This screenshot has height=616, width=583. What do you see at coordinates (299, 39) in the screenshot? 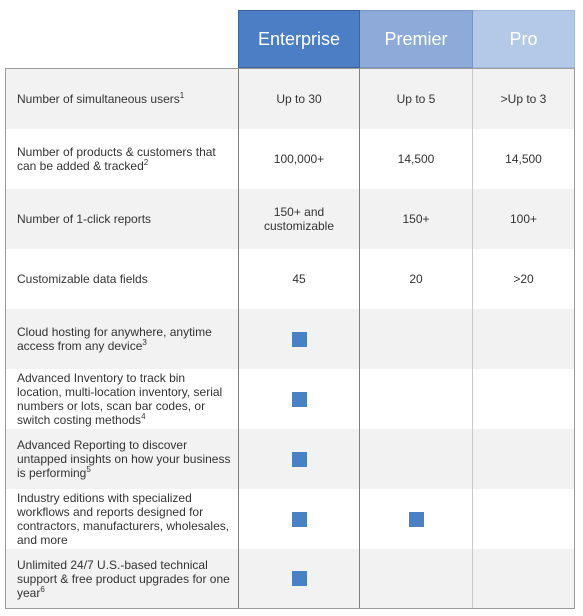
I see `header-enterprise: Enterprise` at bounding box center [299, 39].